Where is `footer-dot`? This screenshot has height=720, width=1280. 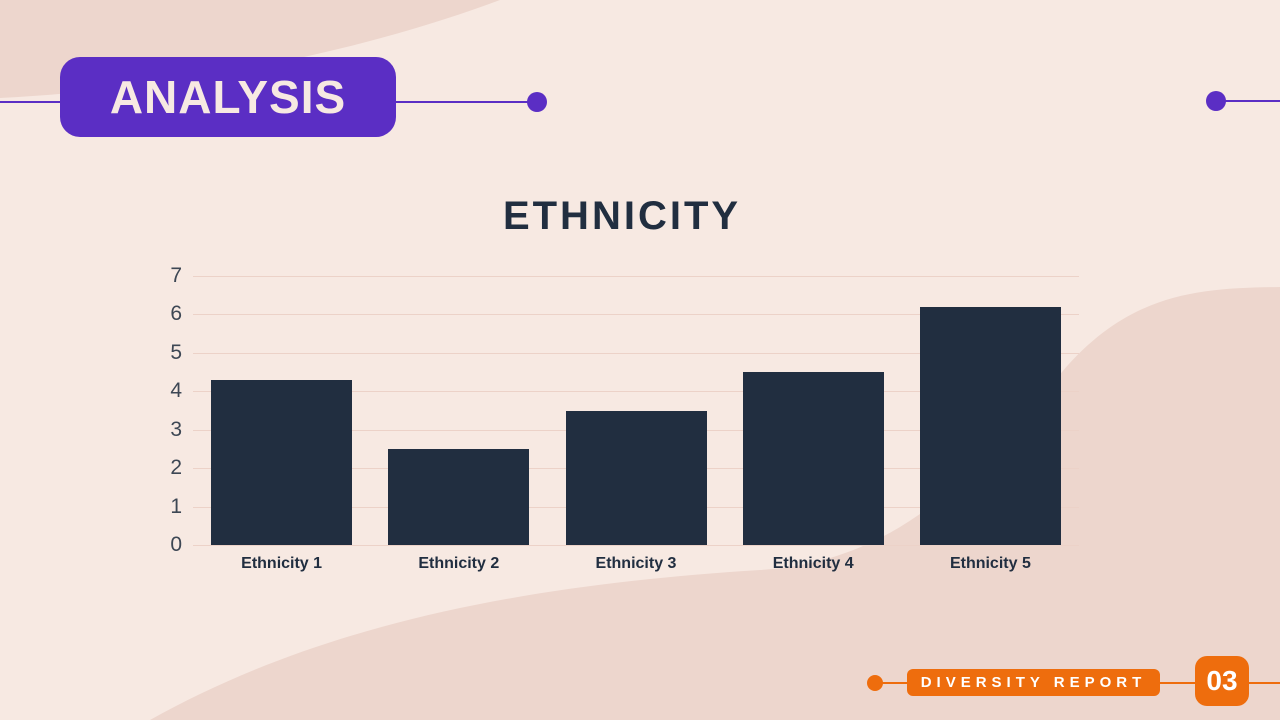 footer-dot is located at coordinates (875, 683).